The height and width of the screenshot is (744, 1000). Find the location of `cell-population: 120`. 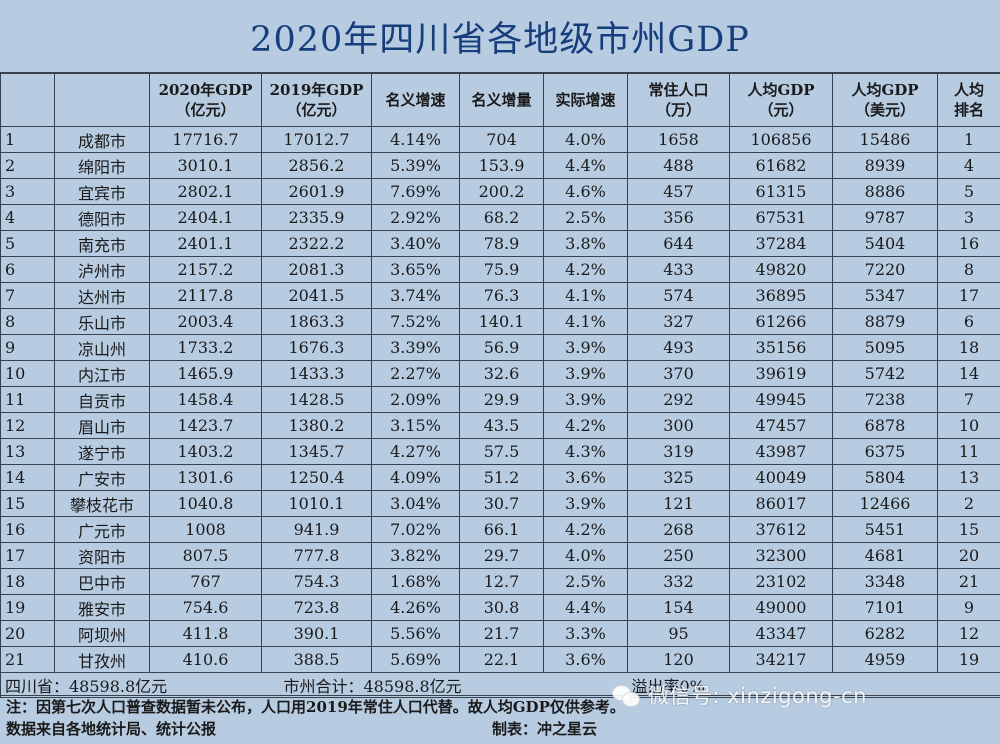

cell-population: 120 is located at coordinates (678, 659).